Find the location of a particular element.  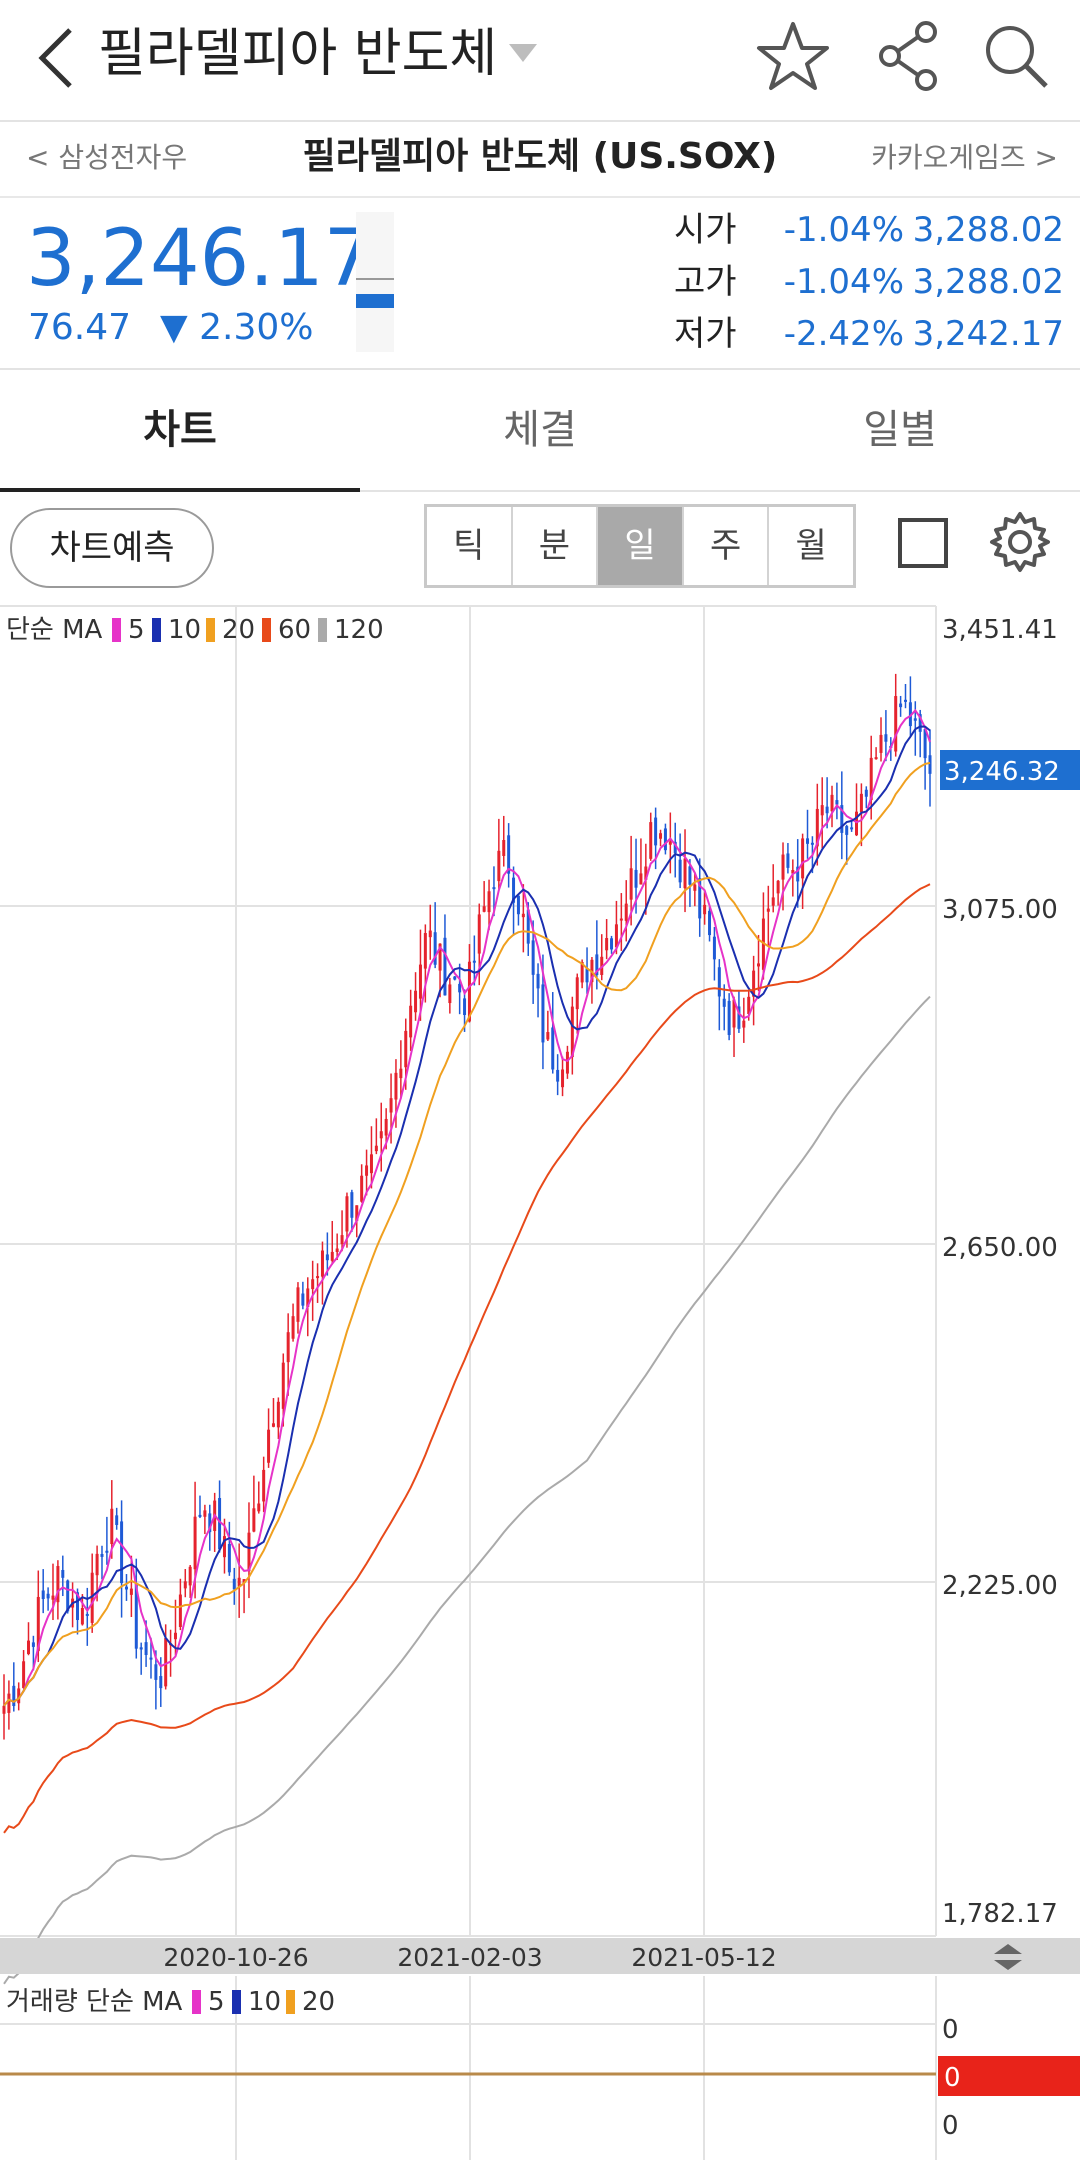

ma5-label: 5 is located at coordinates (136, 630).